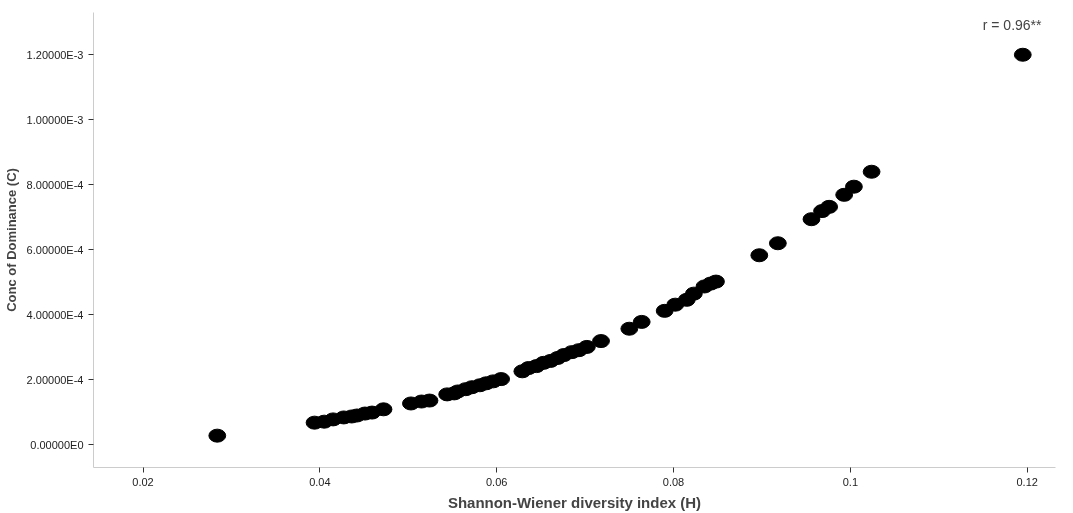  What do you see at coordinates (320, 481) in the screenshot?
I see `x-tick-label: 0.04` at bounding box center [320, 481].